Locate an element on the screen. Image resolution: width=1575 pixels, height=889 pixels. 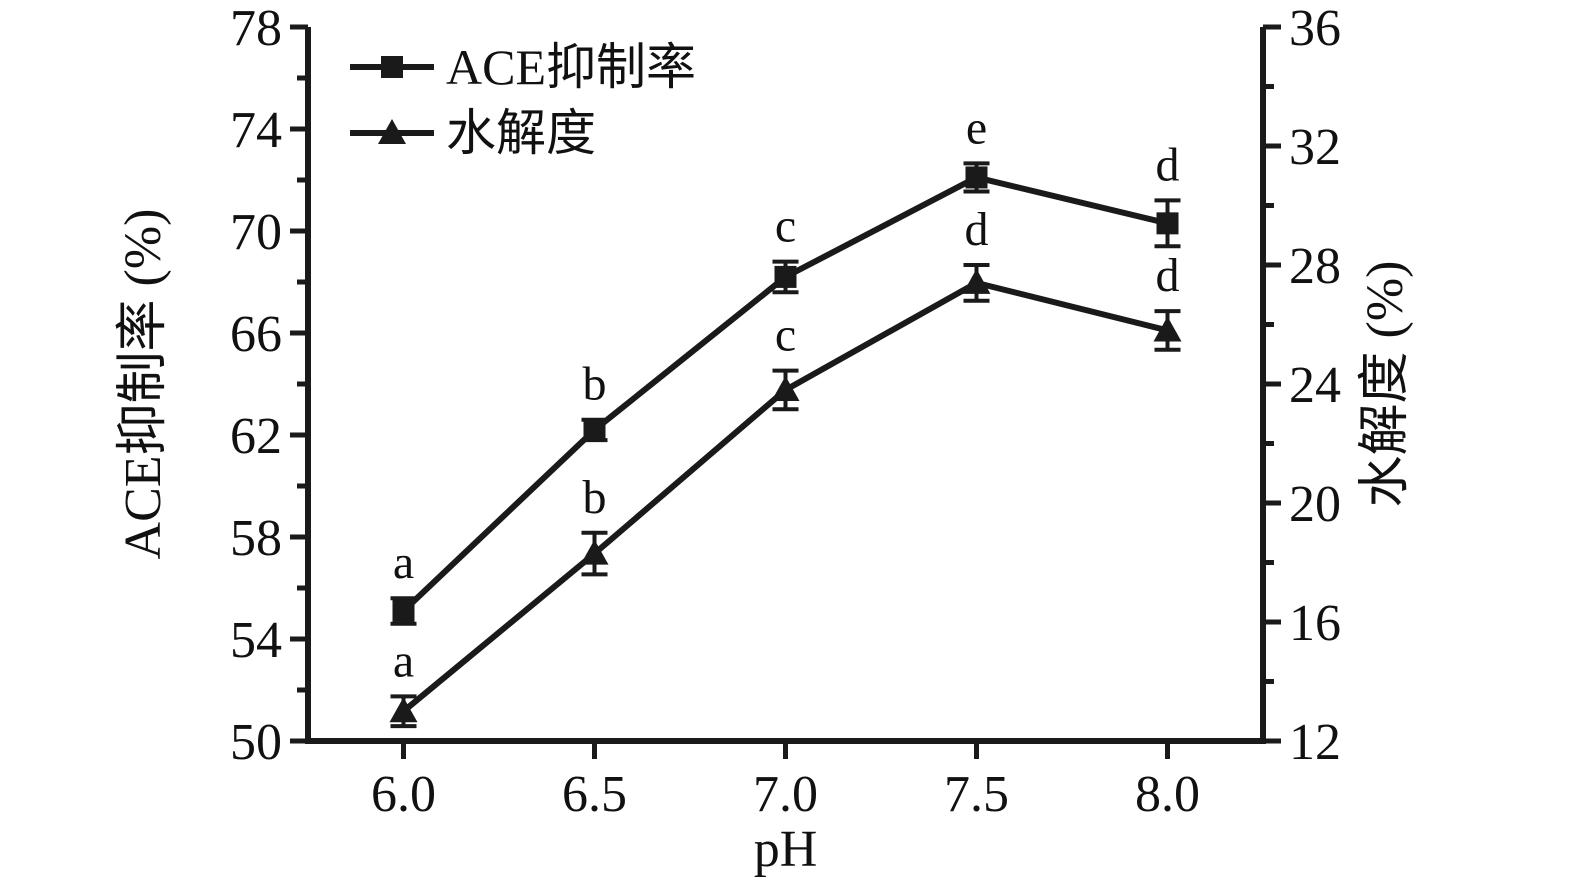
right-axis-tick-label: 16 is located at coordinates (1315, 623).